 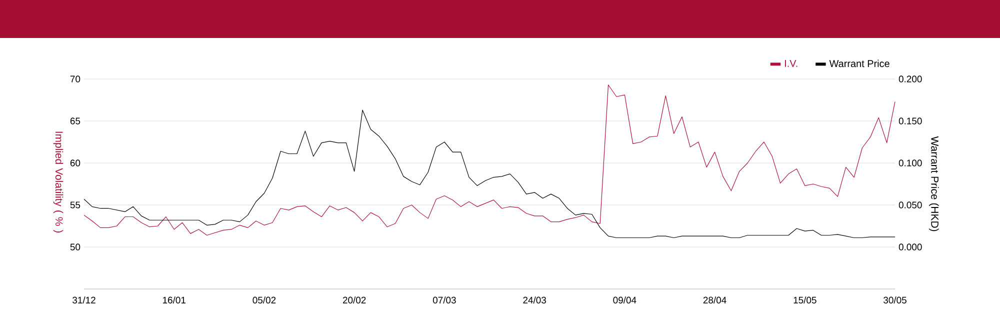 I want to click on y-tick-label: 60, so click(x=75, y=163).